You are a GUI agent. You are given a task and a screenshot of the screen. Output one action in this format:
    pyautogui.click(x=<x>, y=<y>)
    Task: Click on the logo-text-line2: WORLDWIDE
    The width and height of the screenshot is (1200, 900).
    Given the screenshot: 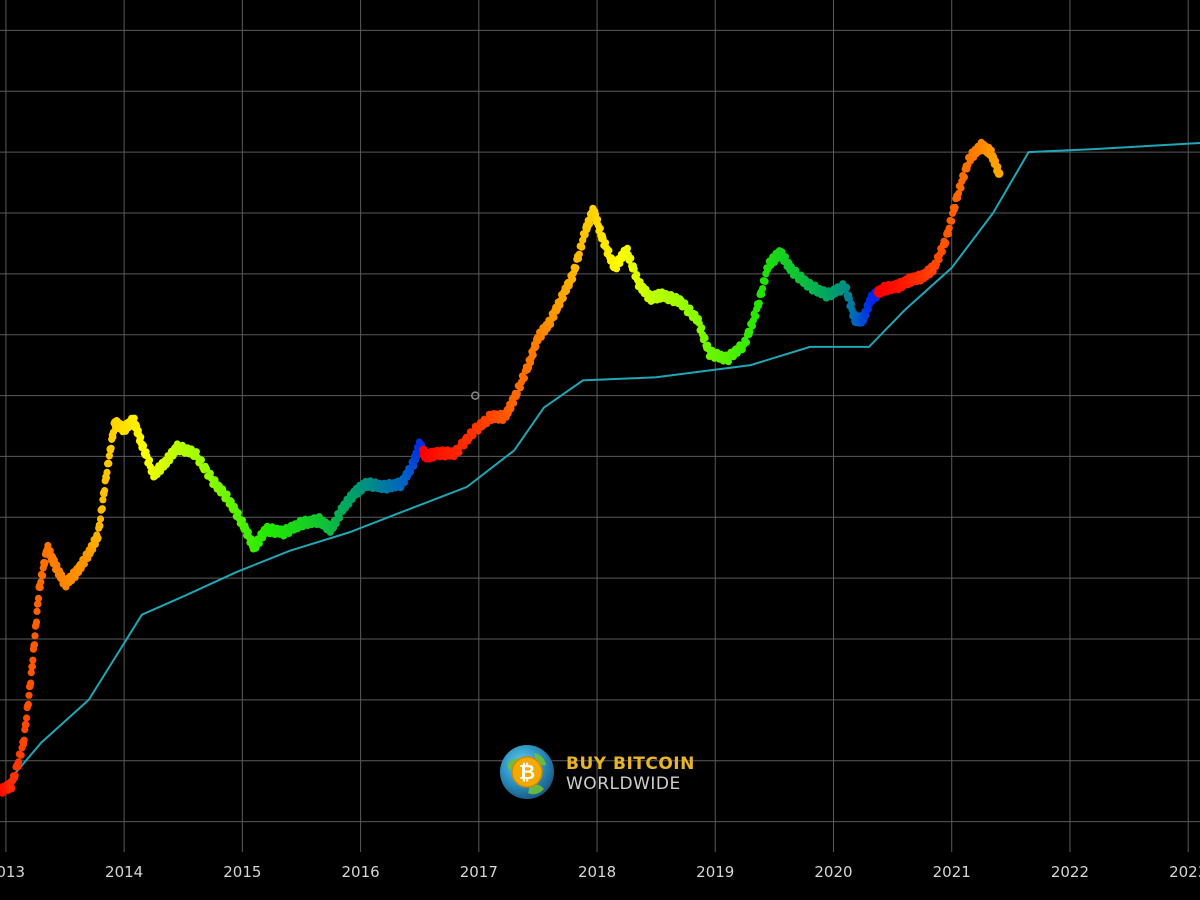 What is the action you would take?
    pyautogui.click(x=623, y=784)
    